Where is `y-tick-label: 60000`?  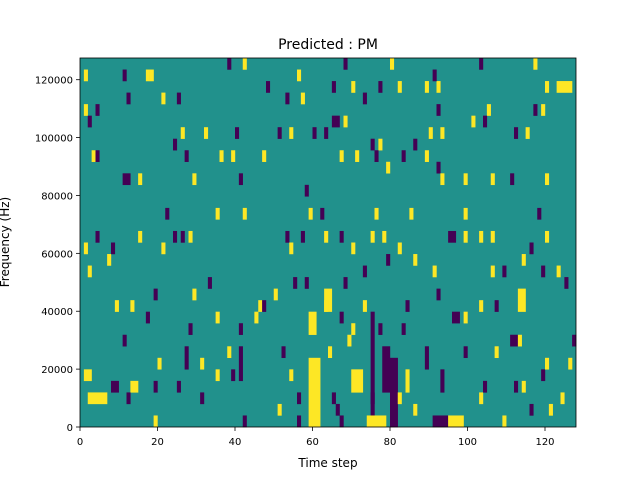
y-tick-label: 60000 is located at coordinates (57, 254).